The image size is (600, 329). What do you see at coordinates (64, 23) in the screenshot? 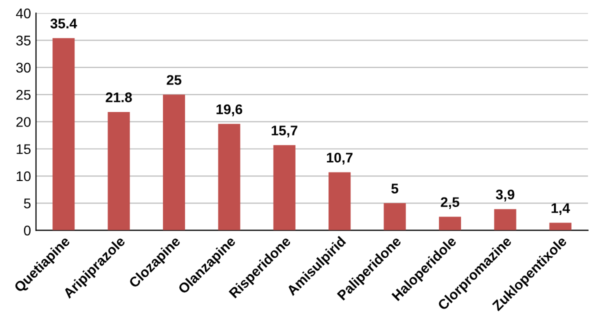
I see `data-label: 35.4` at bounding box center [64, 23].